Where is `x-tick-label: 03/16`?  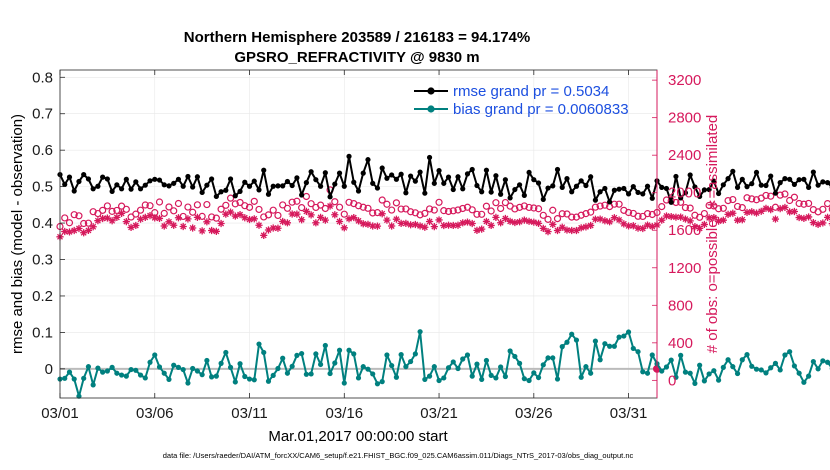
x-tick-label: 03/16 is located at coordinates (345, 413).